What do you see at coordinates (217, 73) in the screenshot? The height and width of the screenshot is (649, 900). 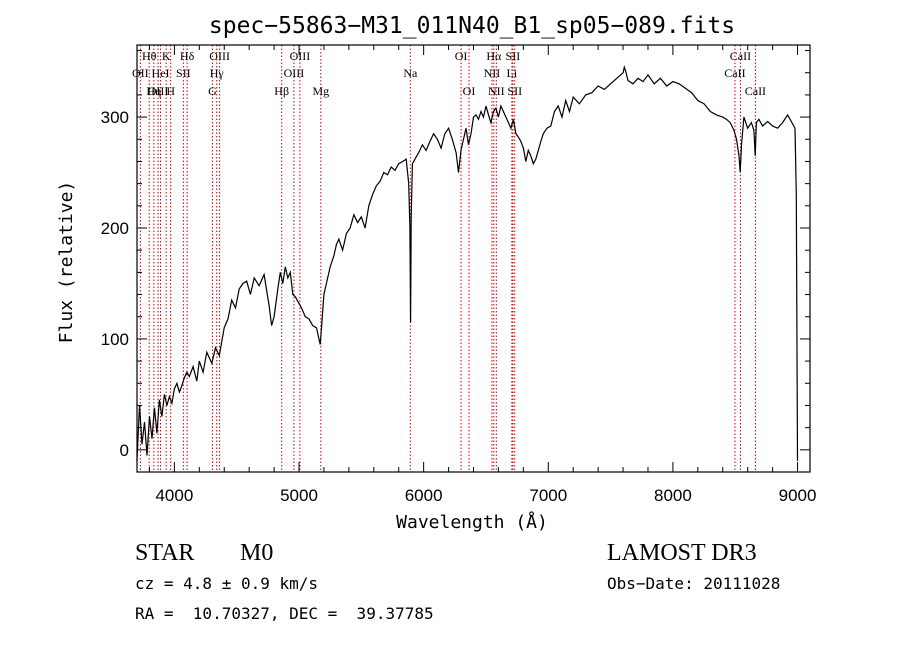 I see `spectral-line-label: Hγ` at bounding box center [217, 73].